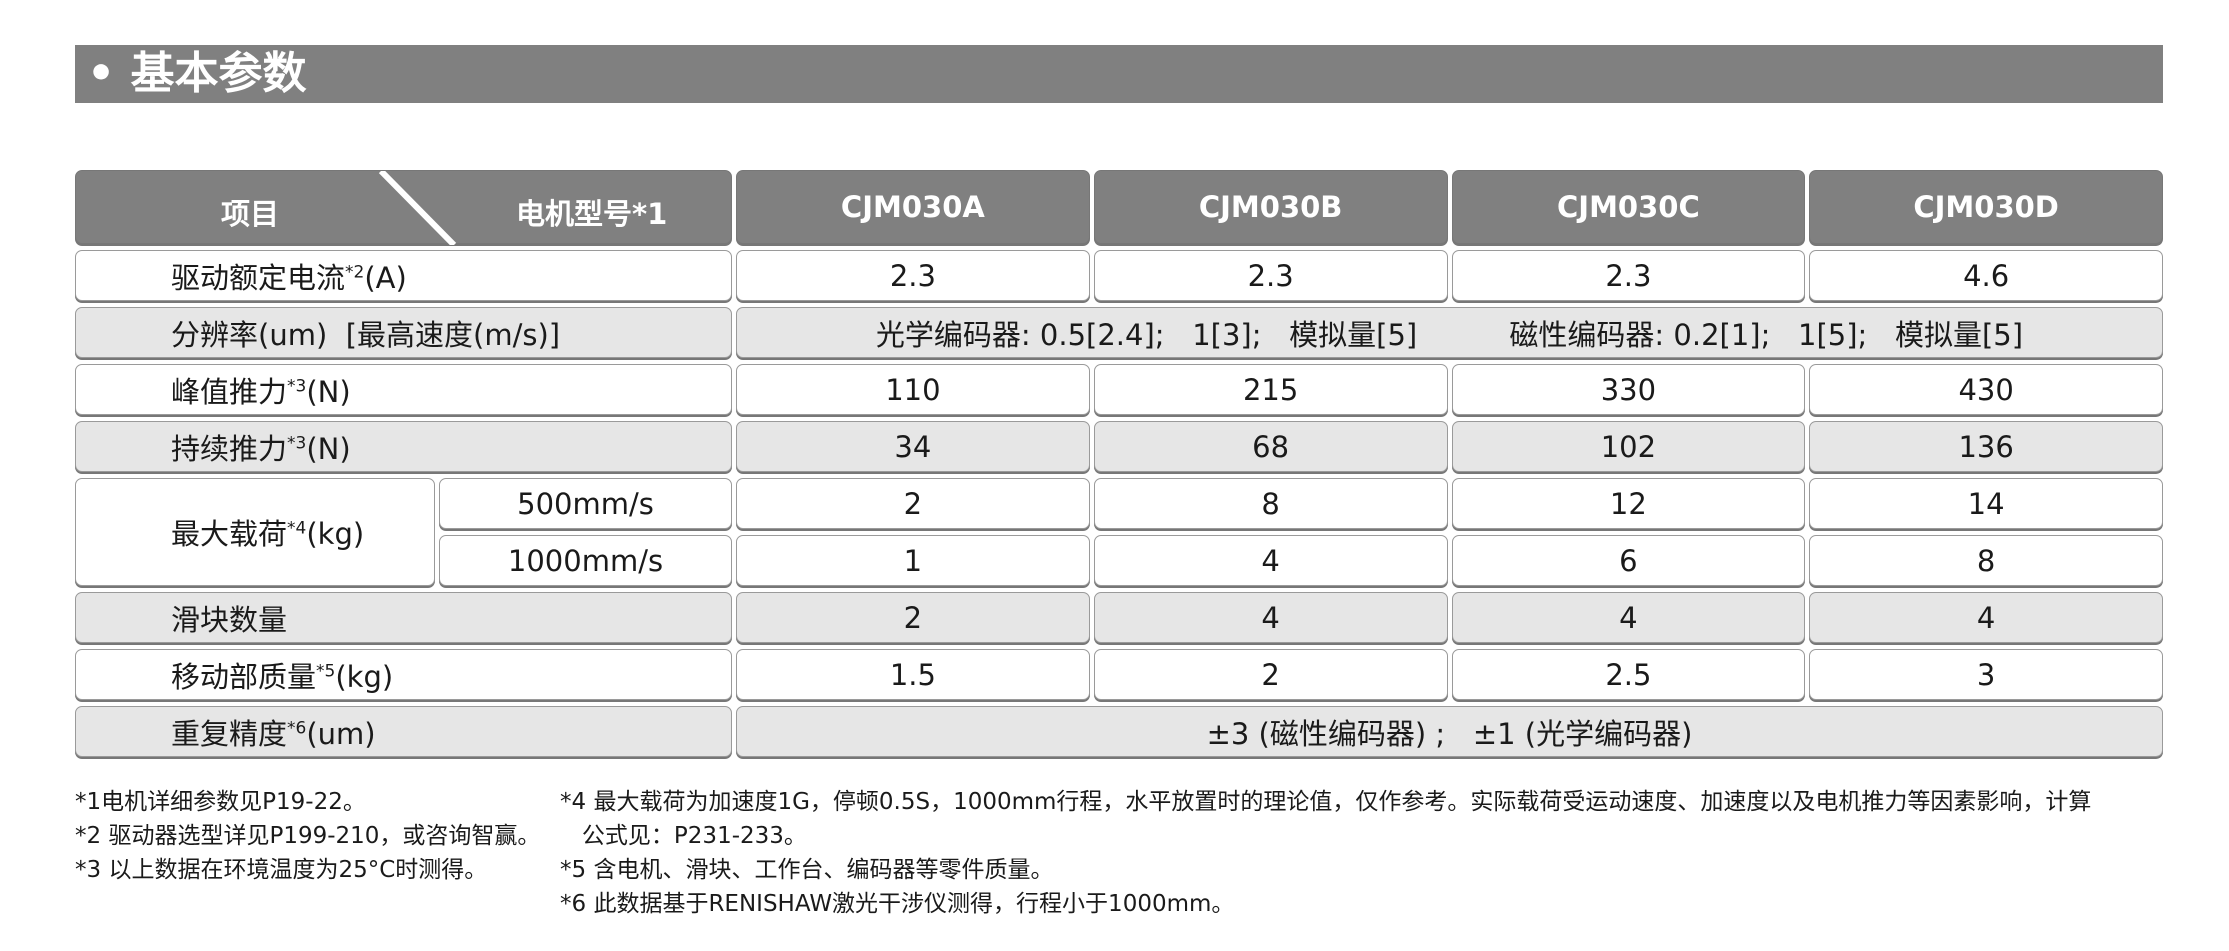 The height and width of the screenshot is (951, 2229). Describe the element at coordinates (1119, 532) in the screenshot. I see `row-max-load-500: 最大载荷*4(kg) 500mm/s 2 8 12 14` at that location.